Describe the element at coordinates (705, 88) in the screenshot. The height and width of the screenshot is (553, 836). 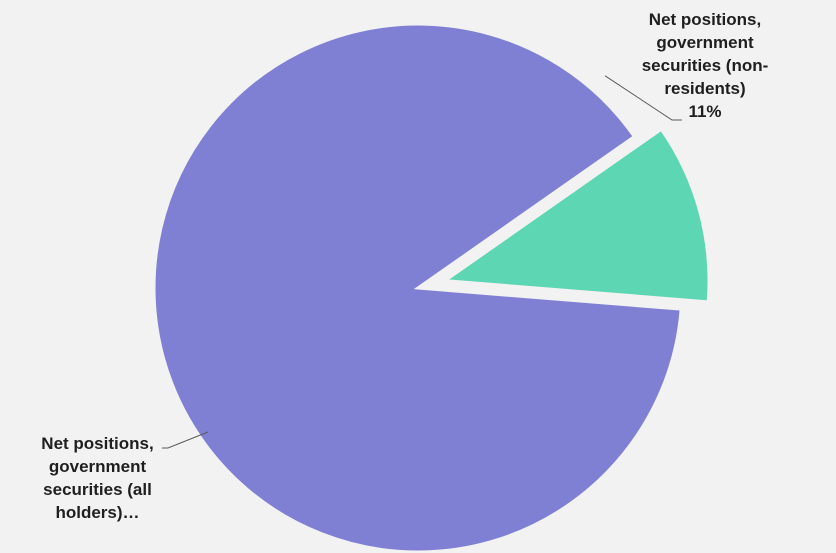
I see `slice-label-line: residents)` at that location.